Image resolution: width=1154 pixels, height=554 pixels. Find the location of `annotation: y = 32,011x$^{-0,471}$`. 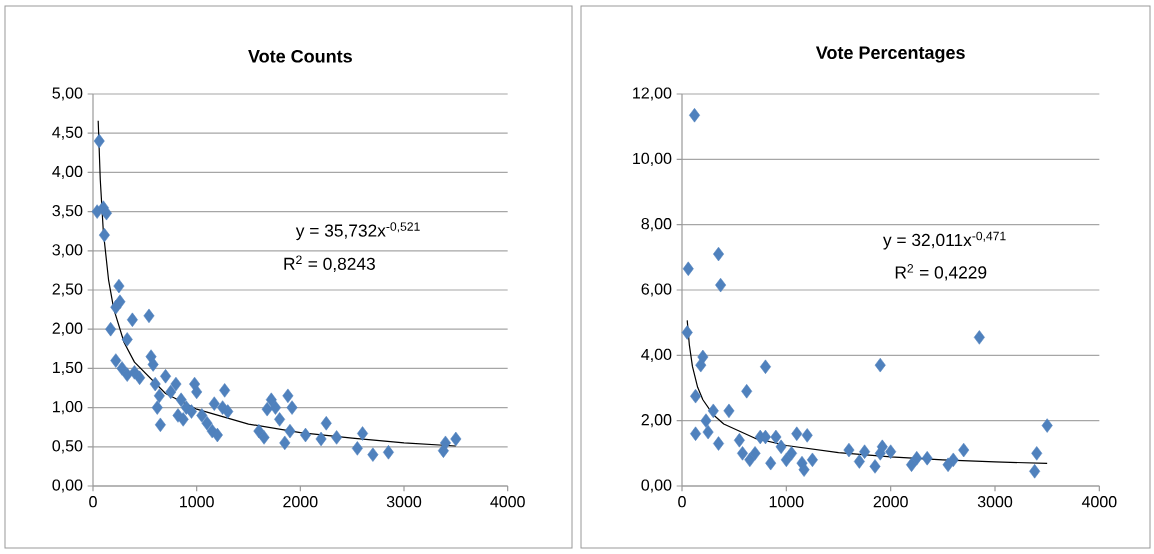

annotation: y = 32,011x$^{-0,471}$ is located at coordinates (944, 240).